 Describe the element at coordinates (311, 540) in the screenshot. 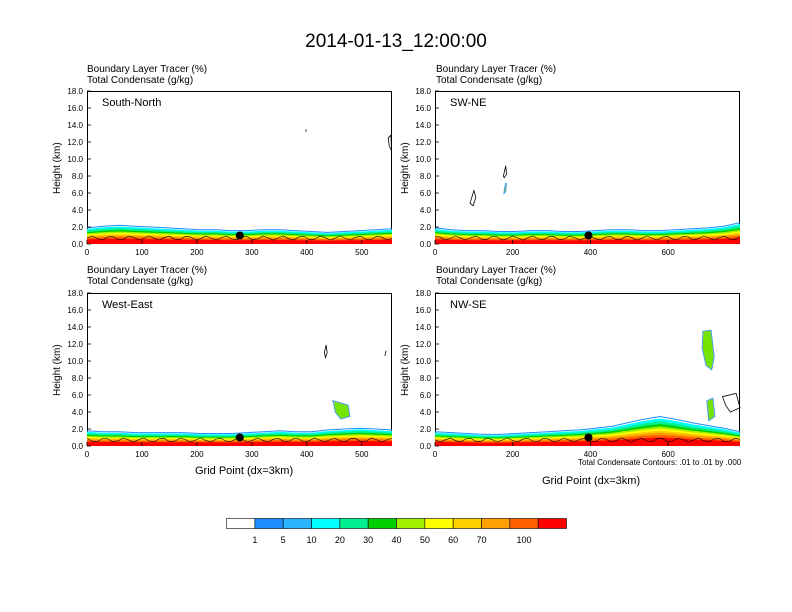

I see `colorbar-label: 10` at that location.